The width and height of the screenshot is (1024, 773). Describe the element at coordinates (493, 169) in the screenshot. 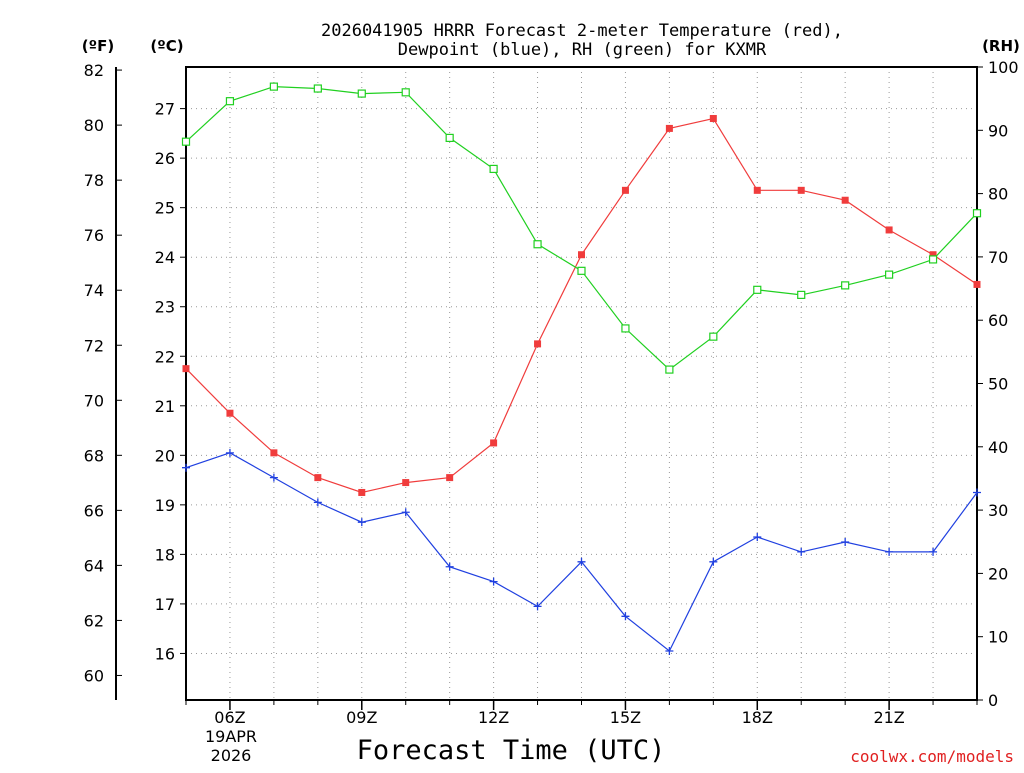

I see `rh-point-12z` at that location.